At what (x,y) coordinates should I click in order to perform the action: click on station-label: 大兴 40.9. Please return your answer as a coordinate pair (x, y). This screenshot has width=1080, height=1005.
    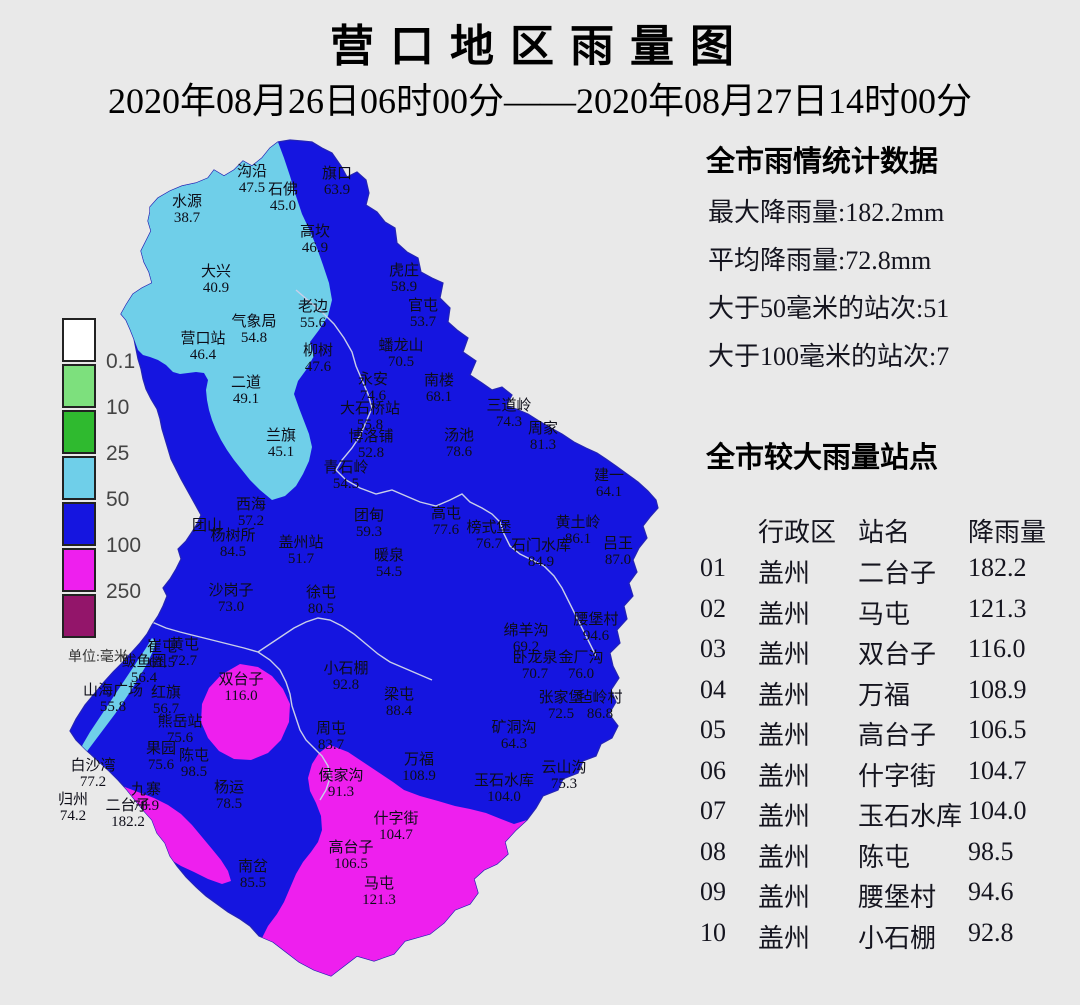
    Looking at the image, I should click on (216, 280).